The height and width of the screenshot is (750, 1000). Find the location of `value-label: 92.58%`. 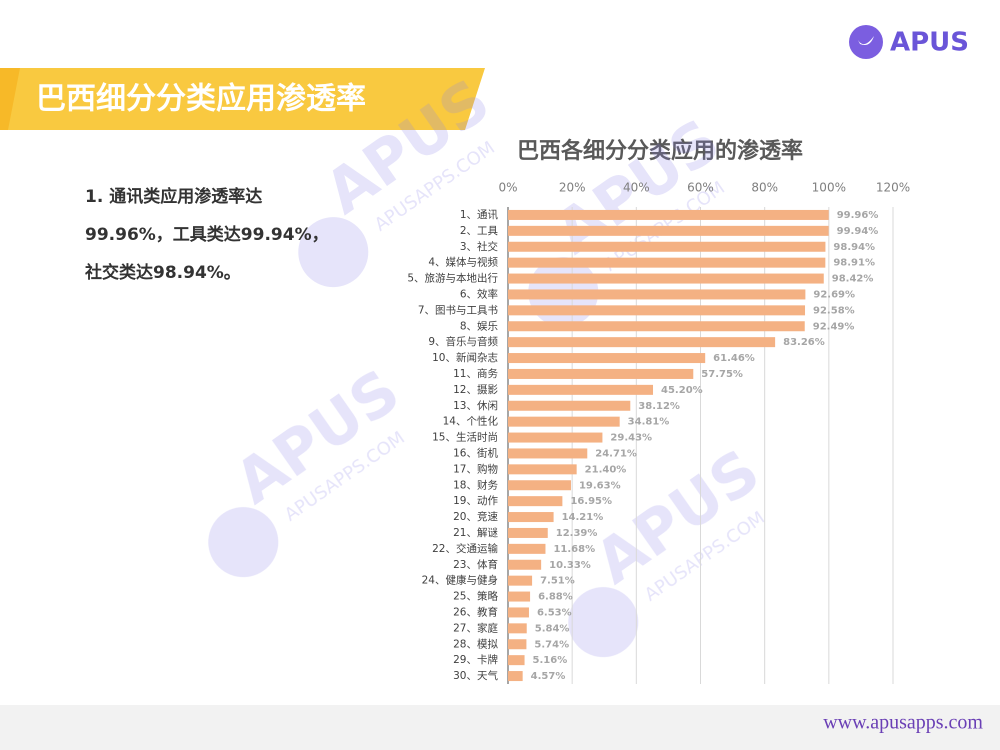

value-label: 92.58% is located at coordinates (834, 310).